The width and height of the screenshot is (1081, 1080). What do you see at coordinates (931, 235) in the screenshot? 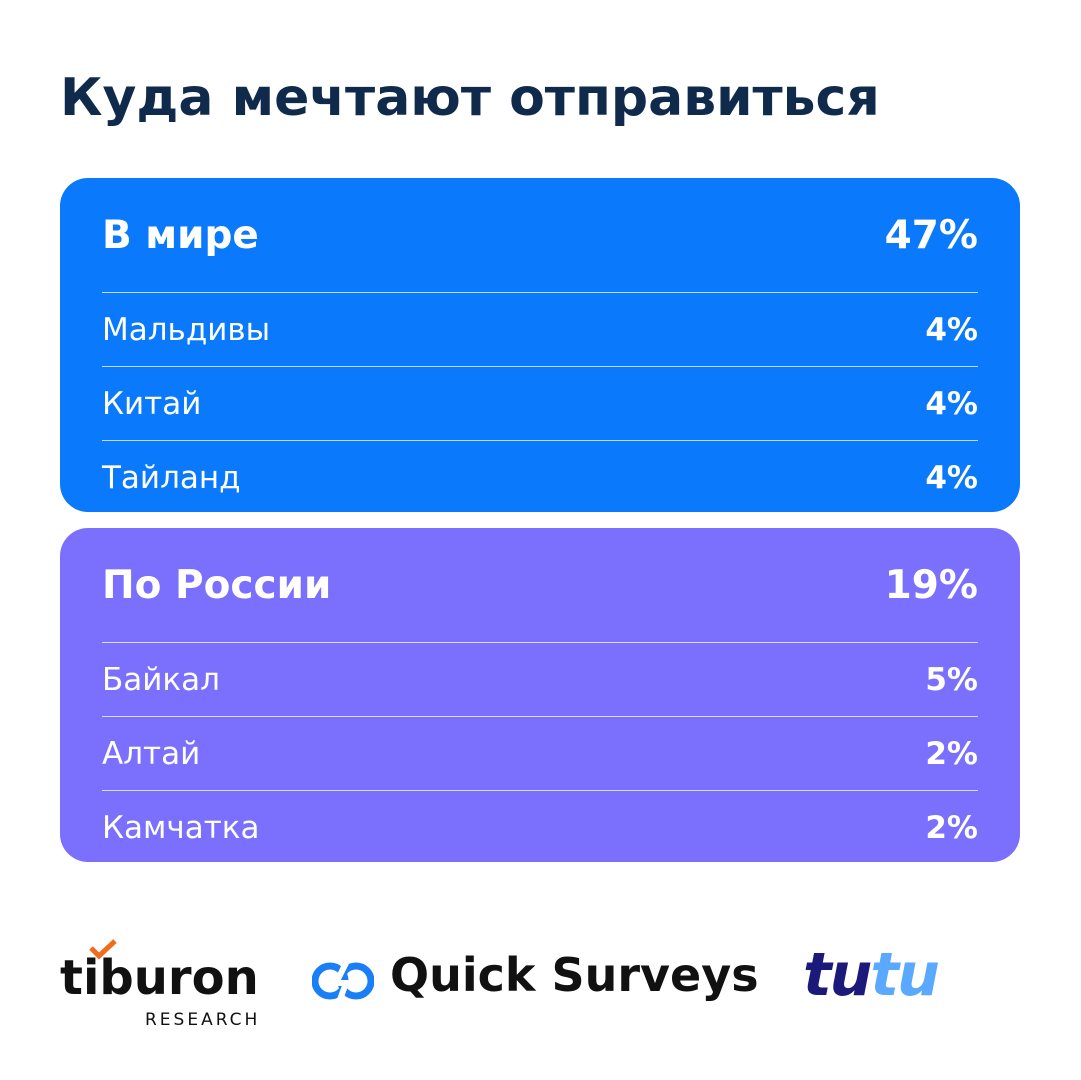
I see `section-total: 47%` at bounding box center [931, 235].